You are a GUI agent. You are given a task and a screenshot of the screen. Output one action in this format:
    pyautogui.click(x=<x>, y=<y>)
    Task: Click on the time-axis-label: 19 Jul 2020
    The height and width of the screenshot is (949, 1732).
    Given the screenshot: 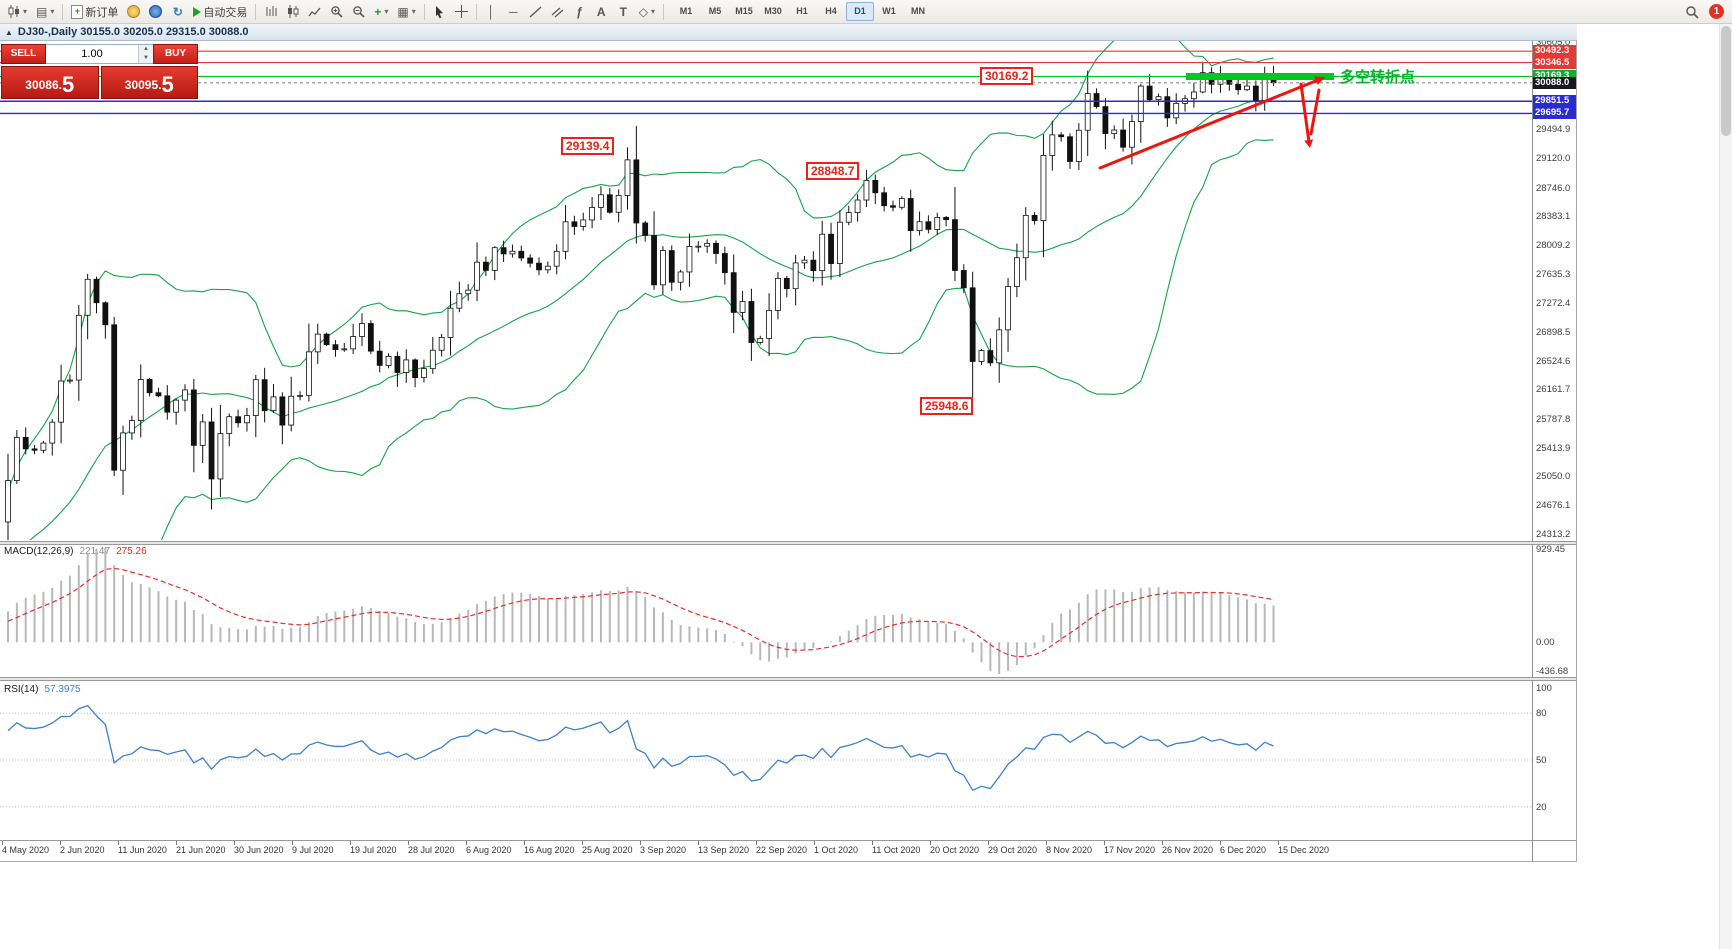 What is the action you would take?
    pyautogui.click(x=373, y=850)
    